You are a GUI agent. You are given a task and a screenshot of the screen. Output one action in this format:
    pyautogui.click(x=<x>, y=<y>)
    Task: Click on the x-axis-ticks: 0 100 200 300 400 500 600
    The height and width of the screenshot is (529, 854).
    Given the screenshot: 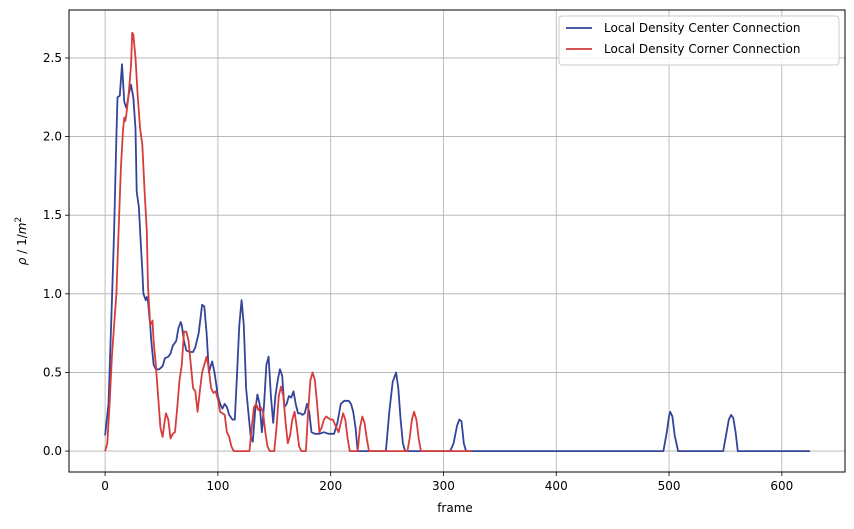 What is the action you would take?
    pyautogui.click(x=447, y=482)
    